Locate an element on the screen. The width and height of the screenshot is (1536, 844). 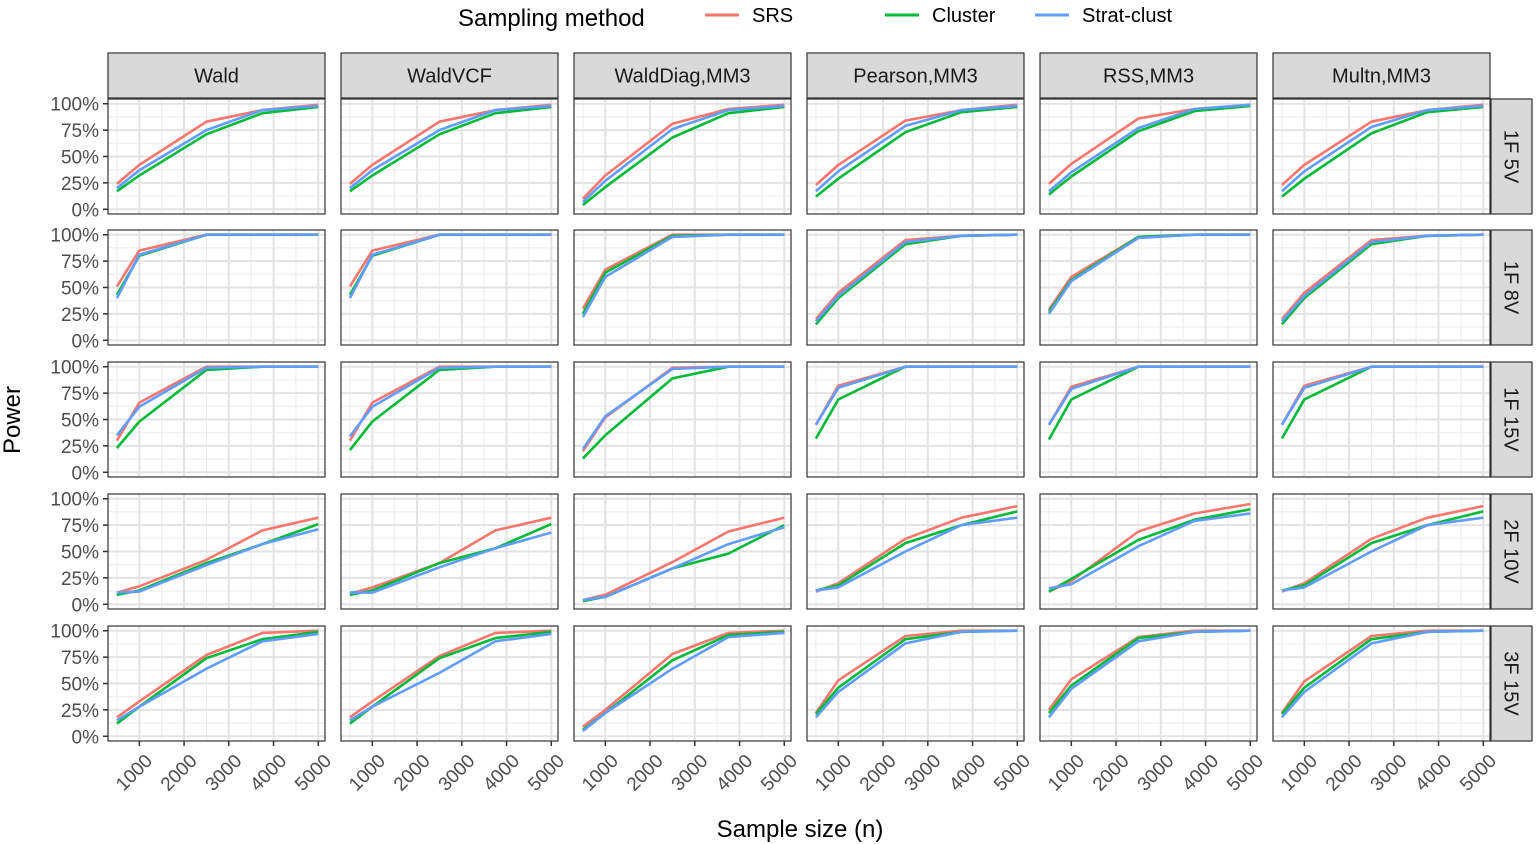
row-strip-1f-5v: 1F 5V is located at coordinates (1511, 156).